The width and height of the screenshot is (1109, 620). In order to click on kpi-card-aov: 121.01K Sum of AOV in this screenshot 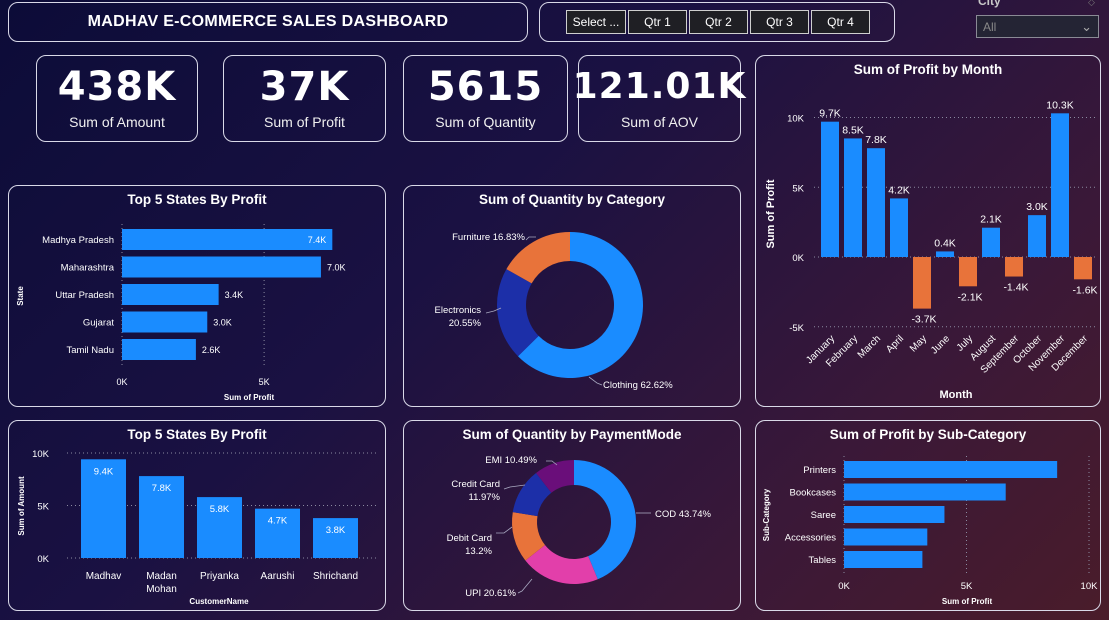, I will do `click(659, 98)`.